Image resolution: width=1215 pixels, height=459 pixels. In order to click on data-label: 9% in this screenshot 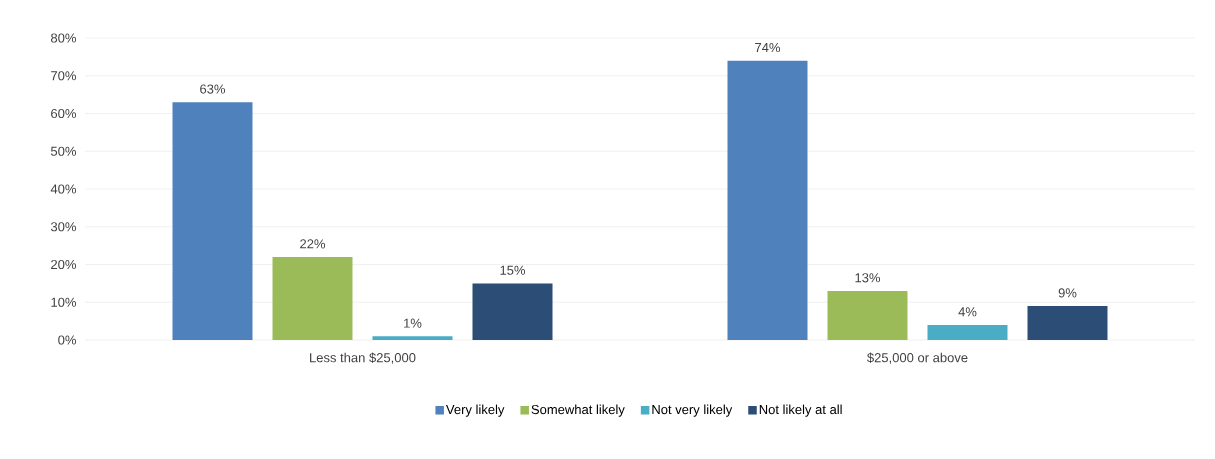, I will do `click(1067, 293)`.